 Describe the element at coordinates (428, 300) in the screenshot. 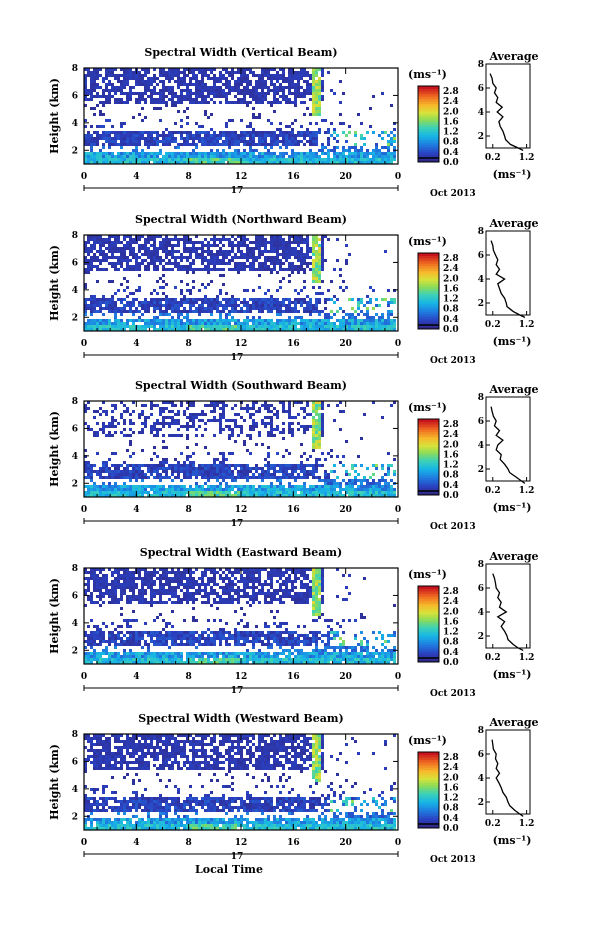

I see `colorbar-segment` at that location.